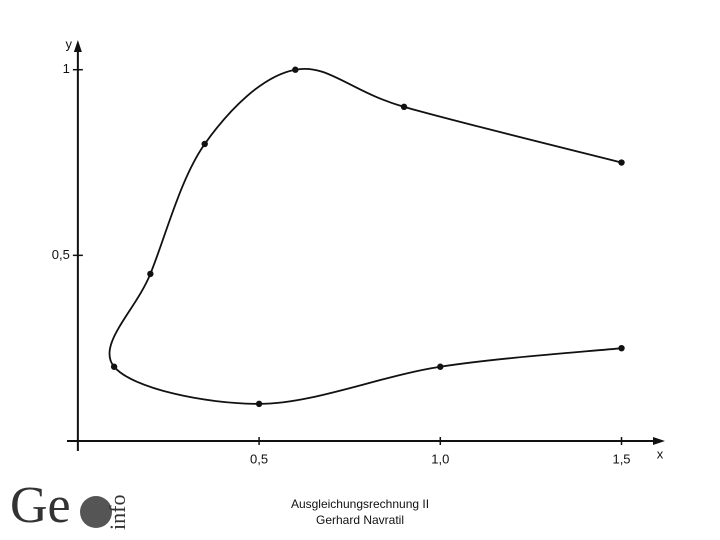 Image resolution: width=720 pixels, height=540 pixels. I want to click on y-arrow, so click(77, 46).